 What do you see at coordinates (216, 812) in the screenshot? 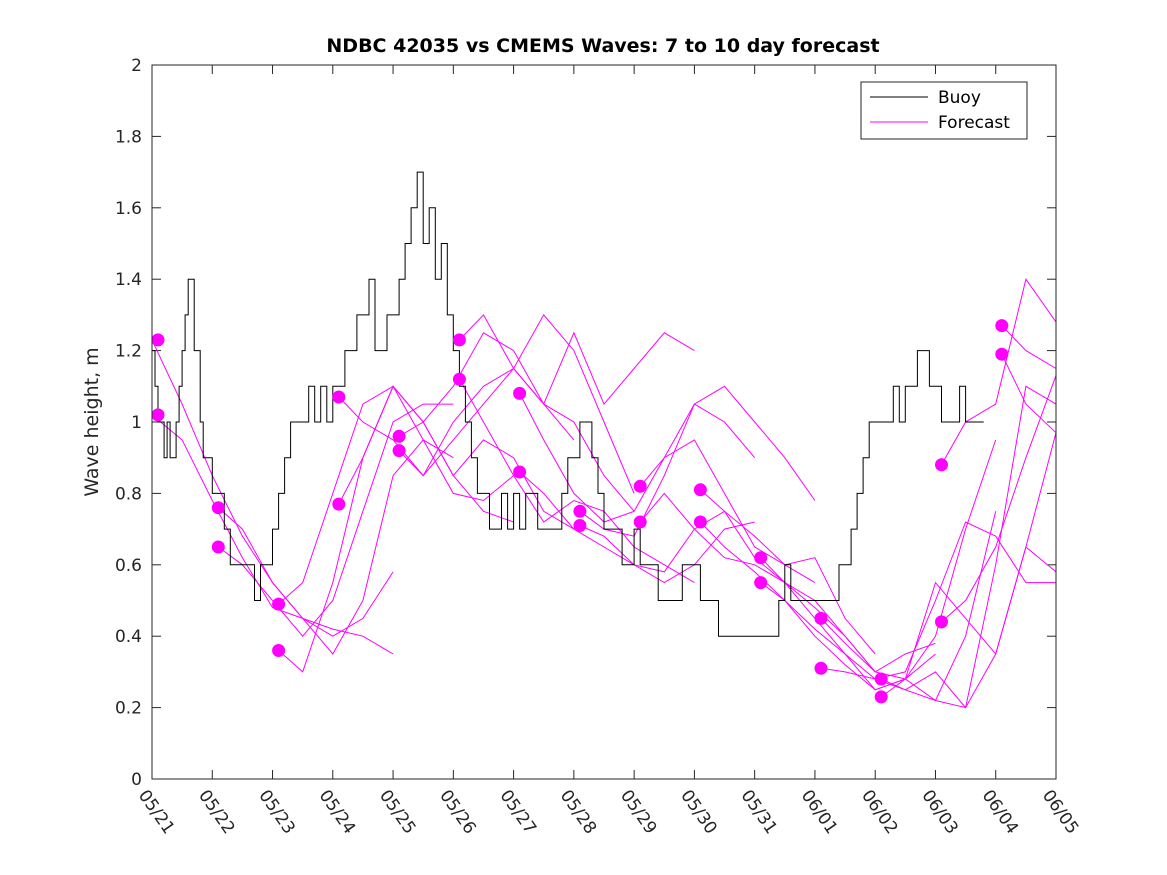
I see `x-tick-label: 05/22` at bounding box center [216, 812].